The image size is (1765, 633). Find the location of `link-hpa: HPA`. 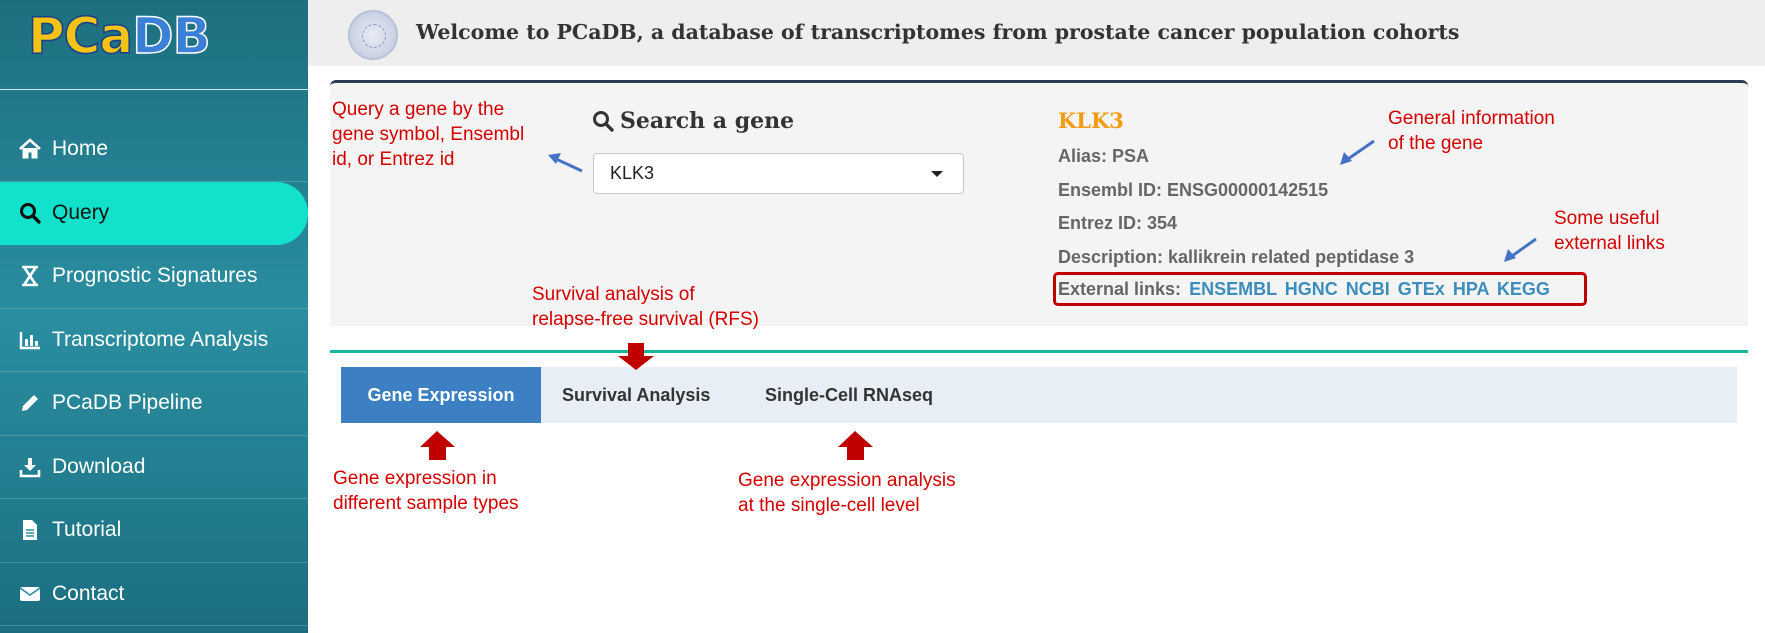

link-hpa: HPA is located at coordinates (1470, 289).